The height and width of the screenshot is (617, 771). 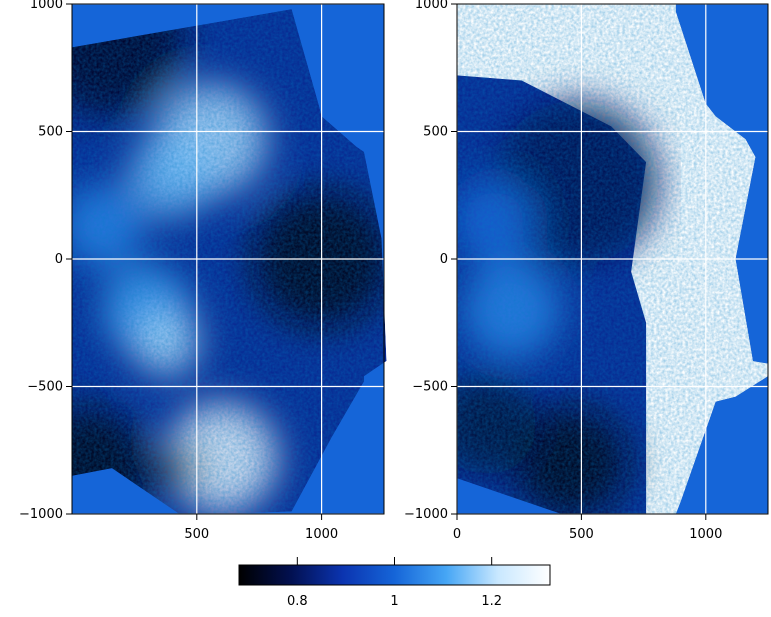 What do you see at coordinates (394, 601) in the screenshot?
I see `colorbar-tick-label: 1` at bounding box center [394, 601].